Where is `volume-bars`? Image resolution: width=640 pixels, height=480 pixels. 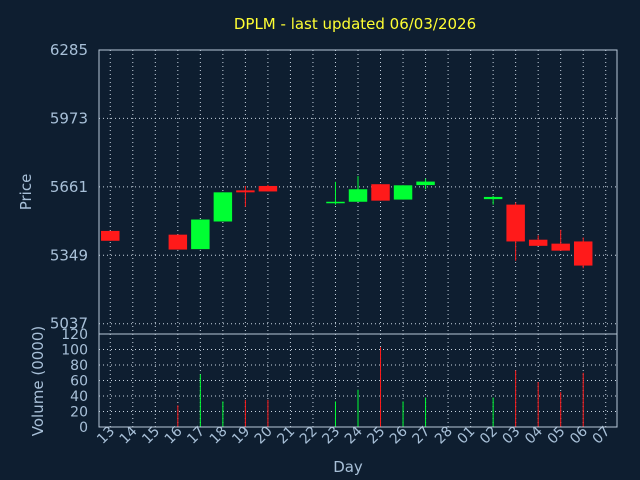 volume-bars is located at coordinates (380, 387).